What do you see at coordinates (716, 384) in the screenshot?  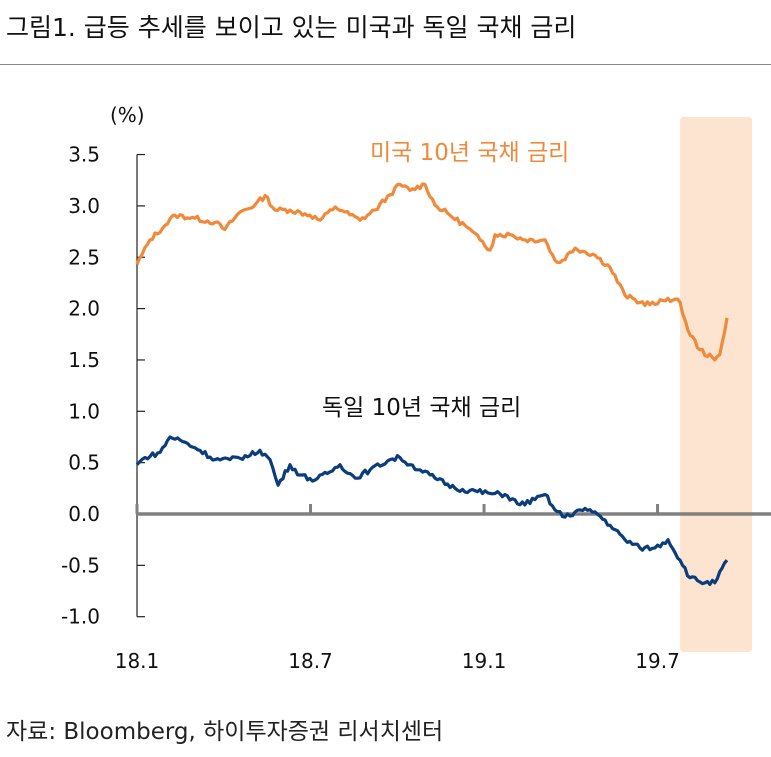 I see `highlight-region` at bounding box center [716, 384].